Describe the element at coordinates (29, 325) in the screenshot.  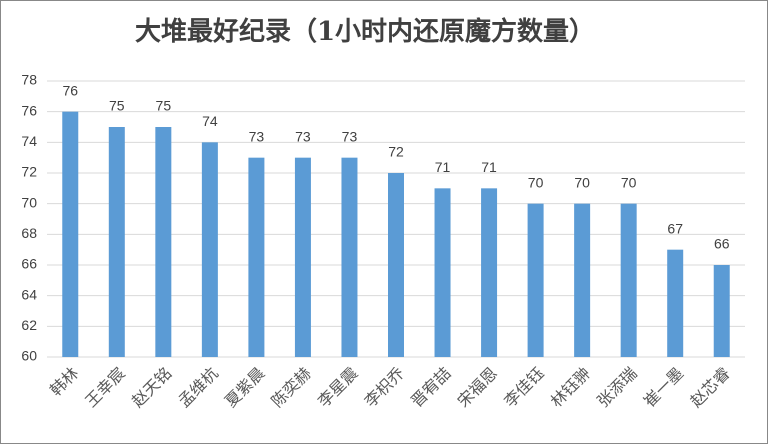
I see `y-tick-label: 62` at that location.